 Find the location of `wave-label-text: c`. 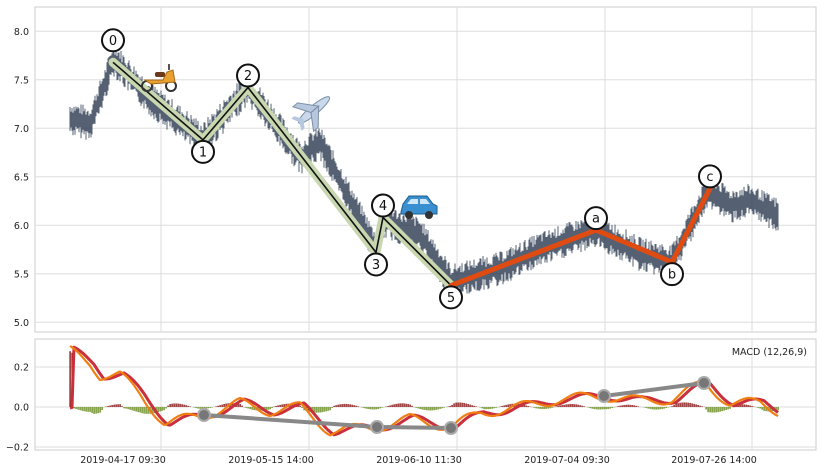

wave-label-text: c is located at coordinates (709, 177).